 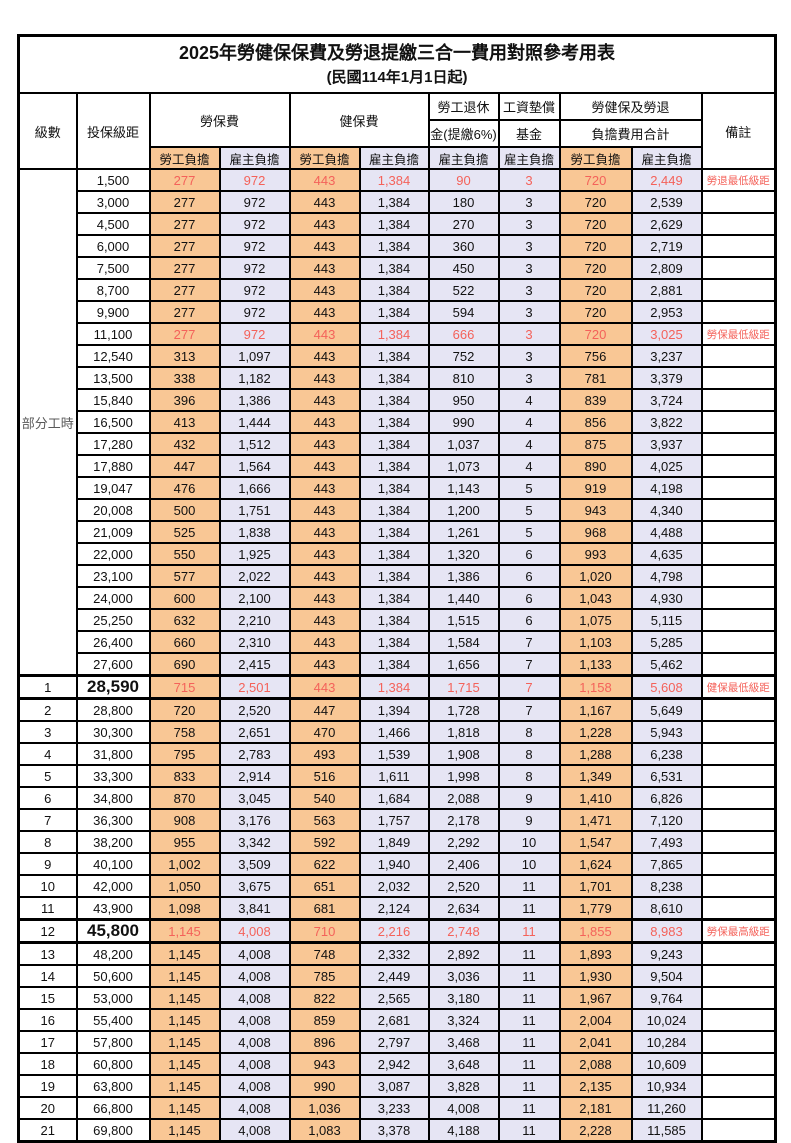 I want to click on cell-total-employee: 1,288, so click(x=595, y=754).